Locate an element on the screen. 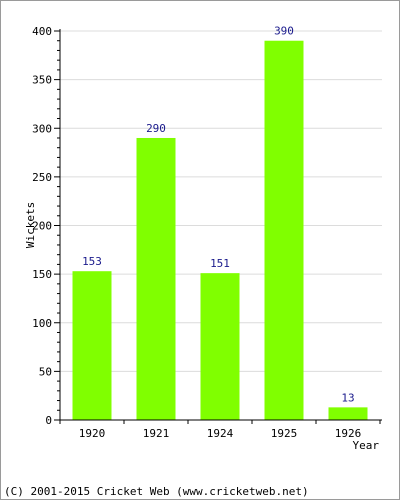 The image size is (400, 500). x-axis-label: Year is located at coordinates (366, 445).